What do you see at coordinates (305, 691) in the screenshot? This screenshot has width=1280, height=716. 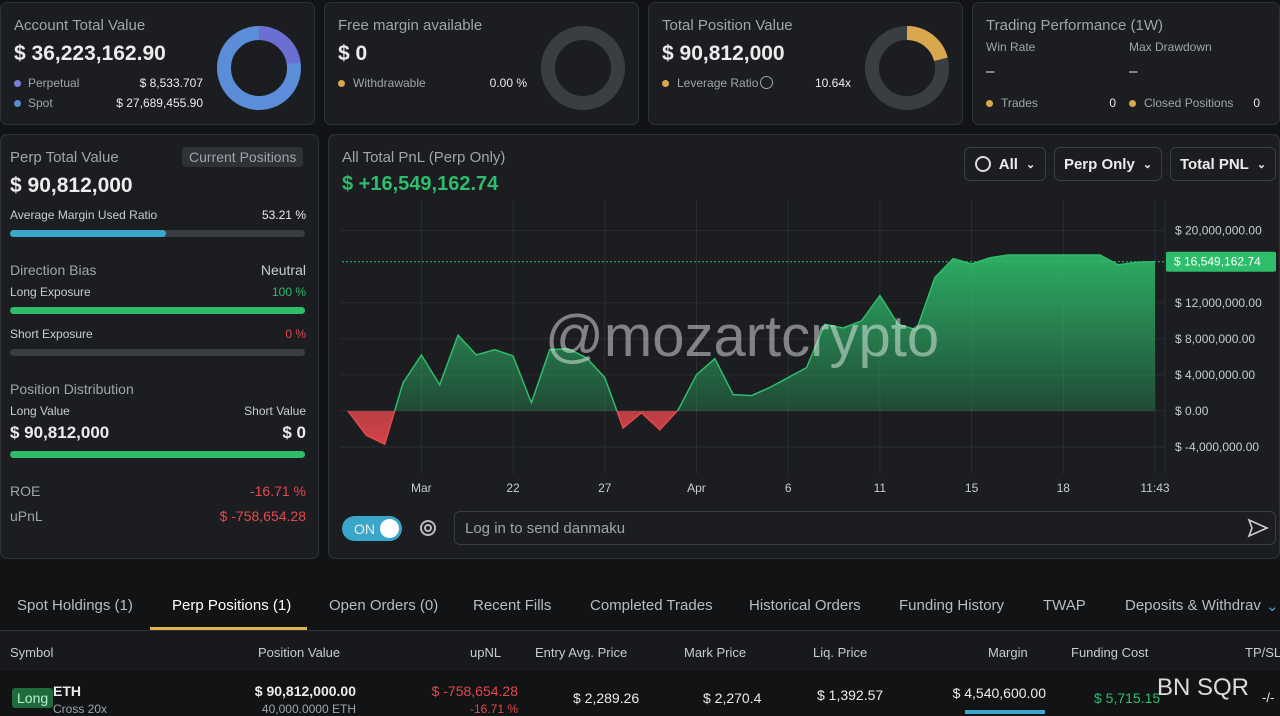 I see `cell: $ 90,812,000.00` at bounding box center [305, 691].